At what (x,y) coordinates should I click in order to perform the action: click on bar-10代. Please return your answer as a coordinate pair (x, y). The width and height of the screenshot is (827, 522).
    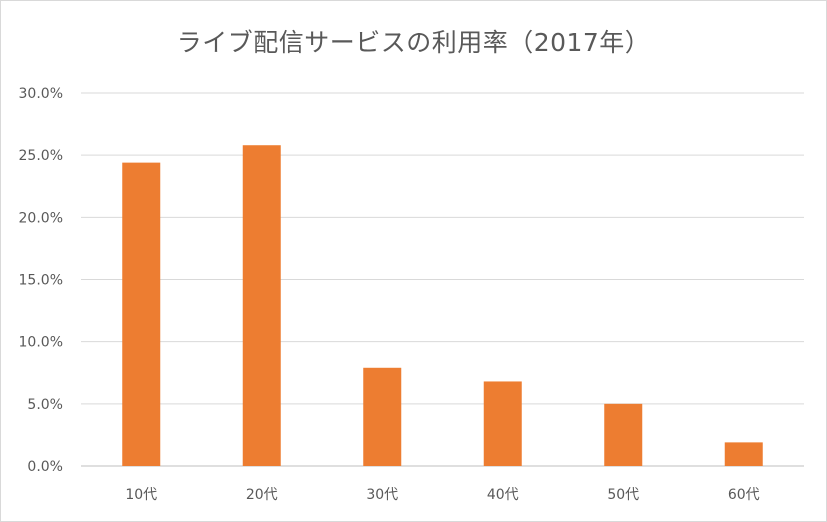
    Looking at the image, I should click on (141, 314).